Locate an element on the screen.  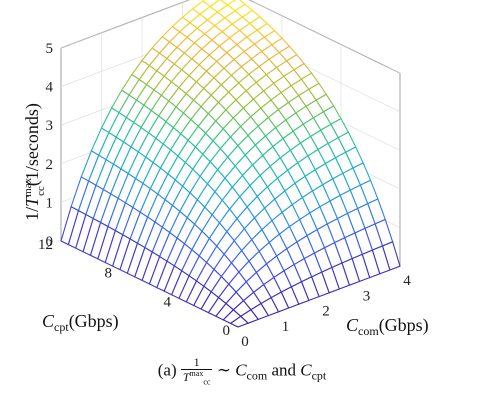
x-tick-label: 0 is located at coordinates (245, 342).